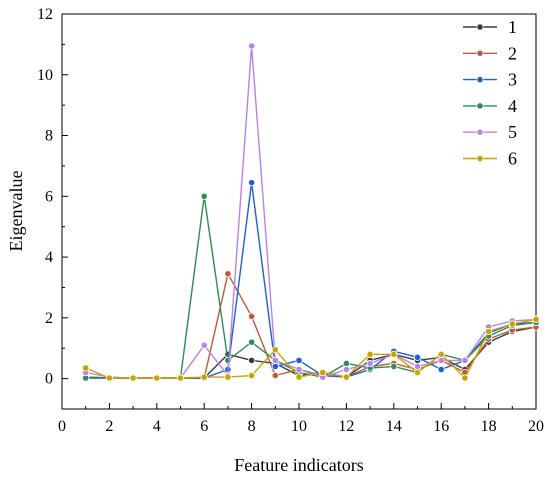  What do you see at coordinates (512, 27) in the screenshot?
I see `legend-label: 1` at bounding box center [512, 27].